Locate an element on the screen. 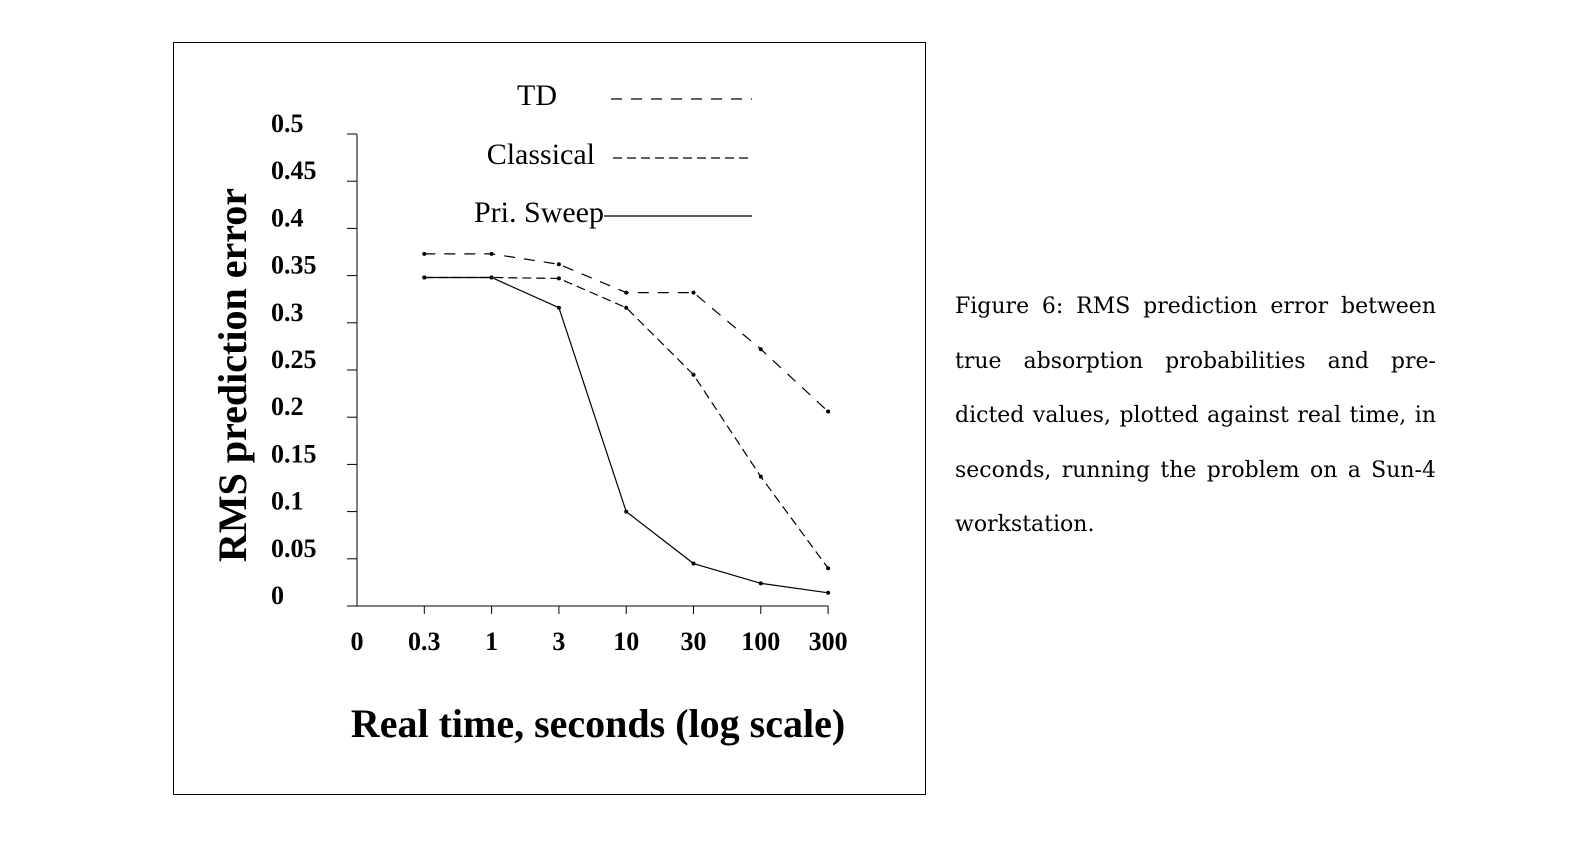 Image resolution: width=1591 pixels, height=861 pixels. caption-line: workstation. is located at coordinates (1025, 524).